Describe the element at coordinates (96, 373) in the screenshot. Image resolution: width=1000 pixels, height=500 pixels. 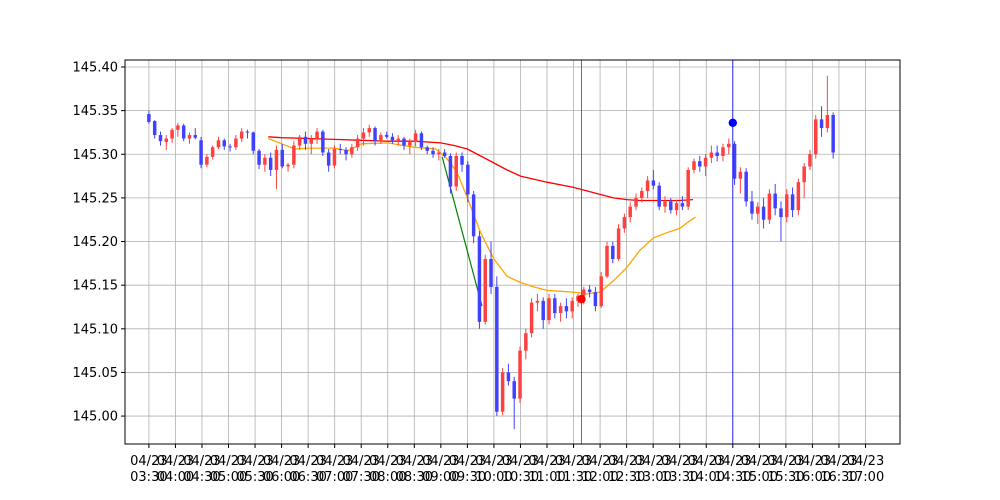
I see `y-tick-label-1: 145.05` at that location.